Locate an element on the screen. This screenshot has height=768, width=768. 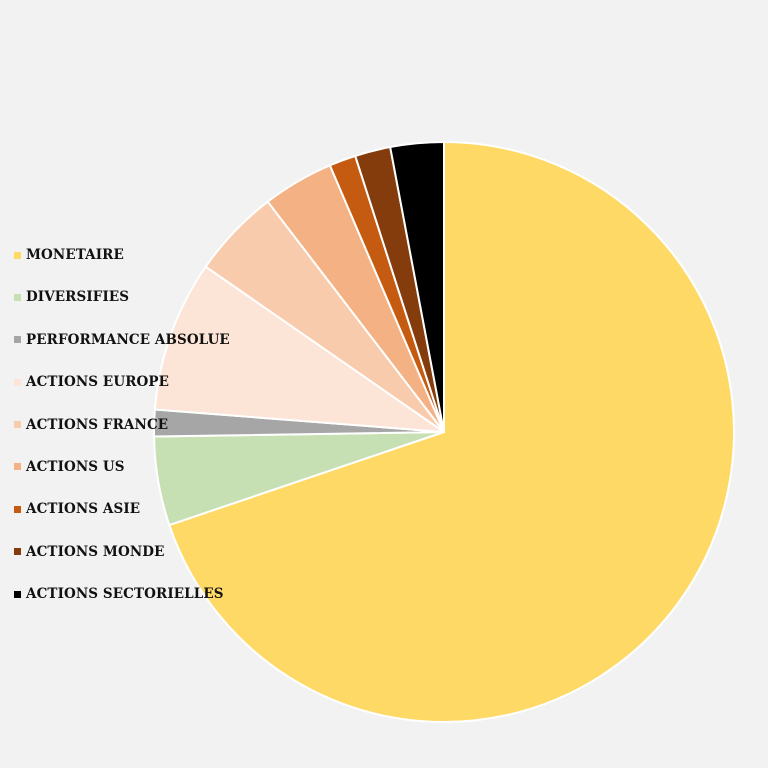
legend-item: DIVERSIFIES is located at coordinates (122, 297).